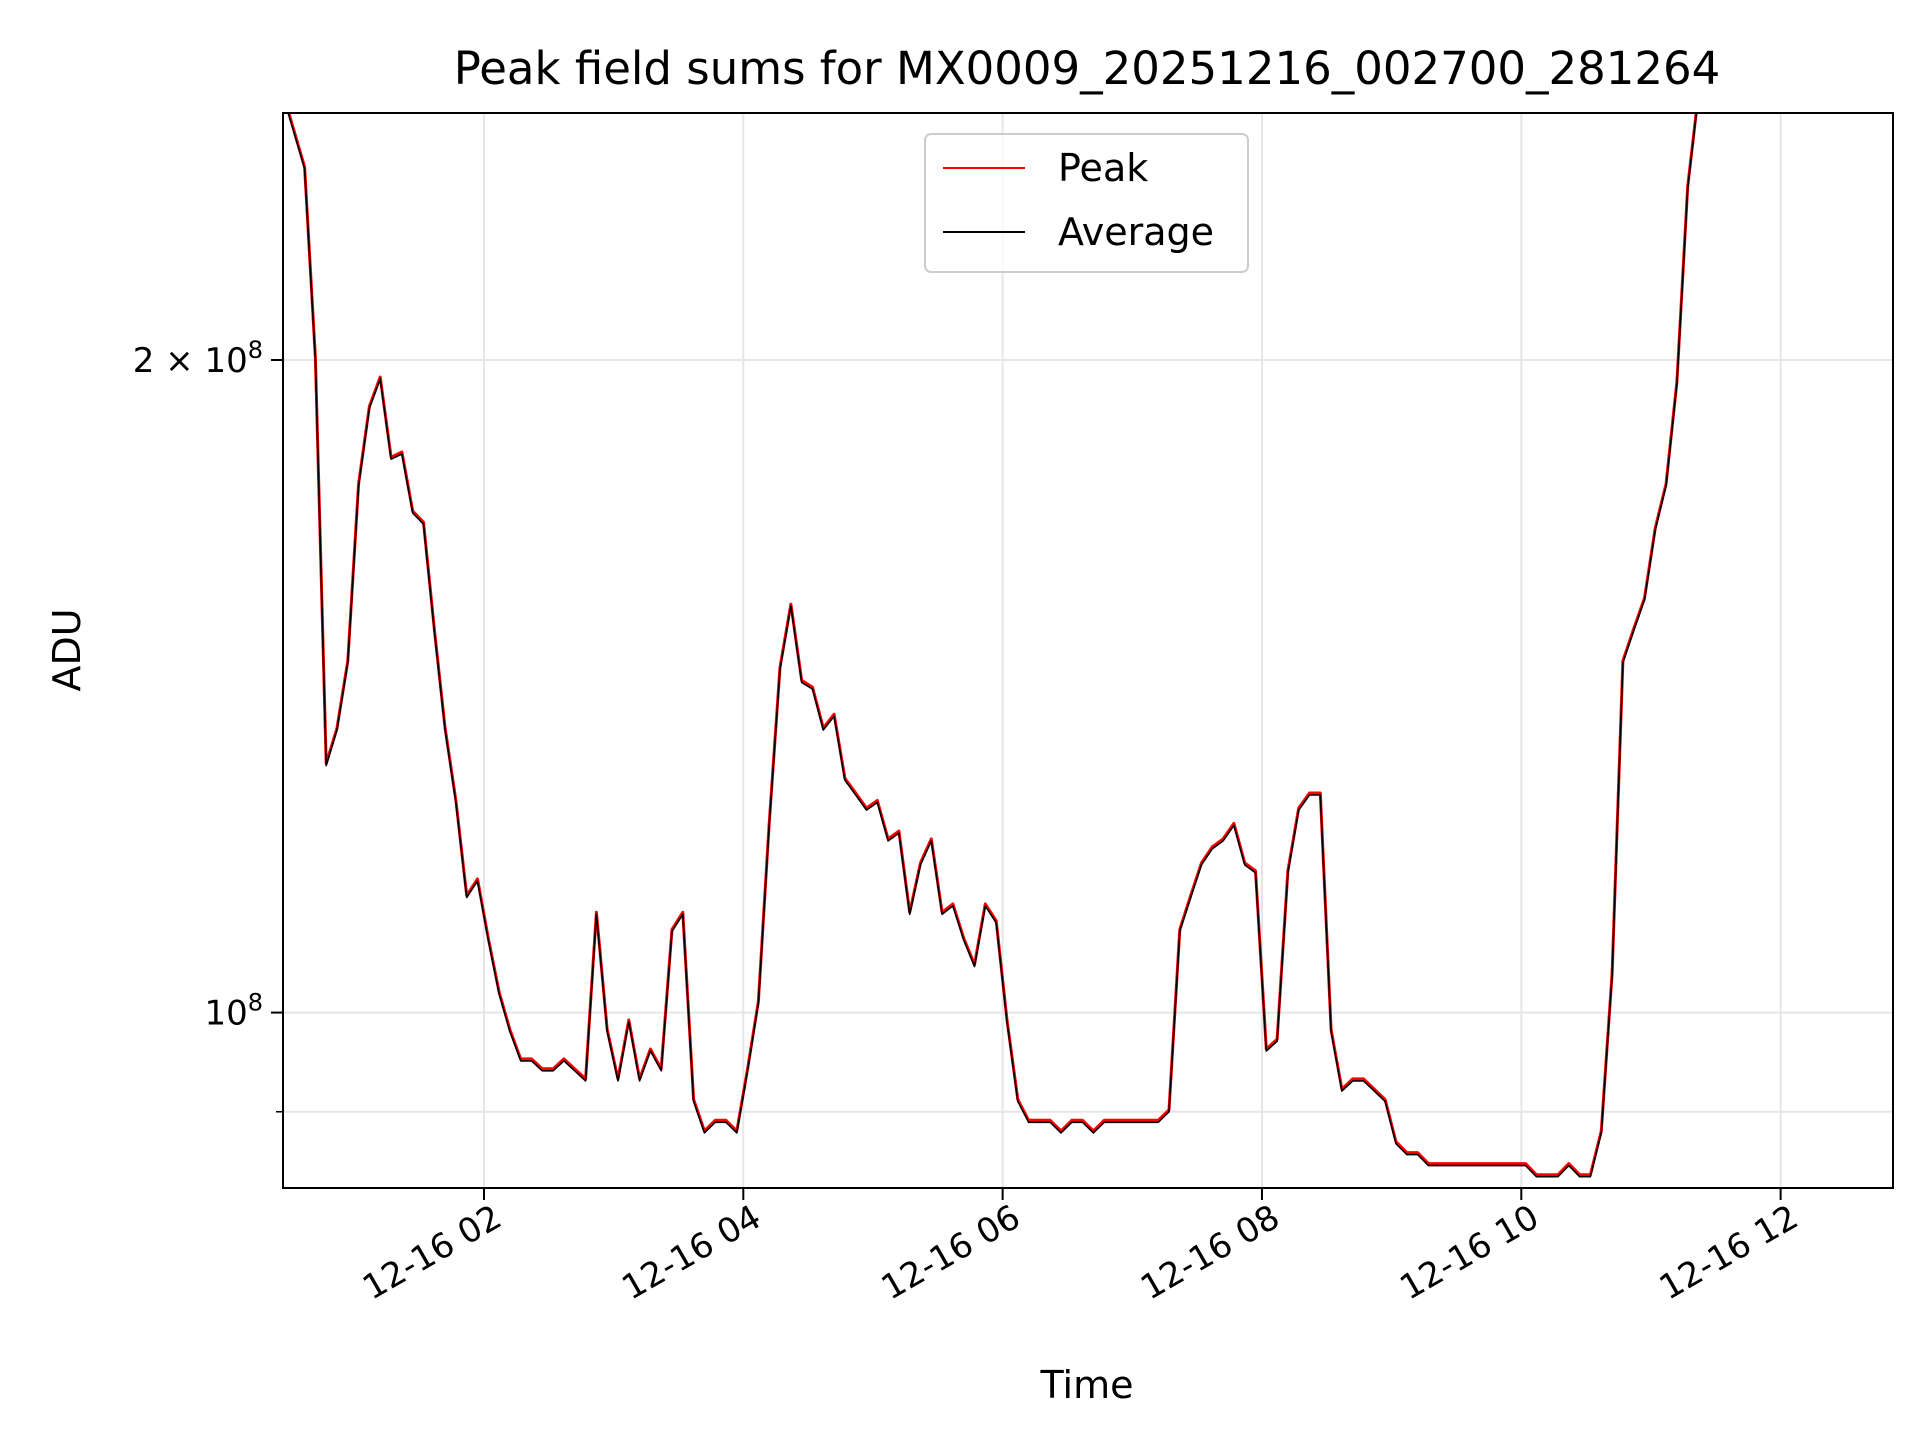  What do you see at coordinates (198, 358) in the screenshot?
I see `y-tick-label: 2 × 108` at bounding box center [198, 358].